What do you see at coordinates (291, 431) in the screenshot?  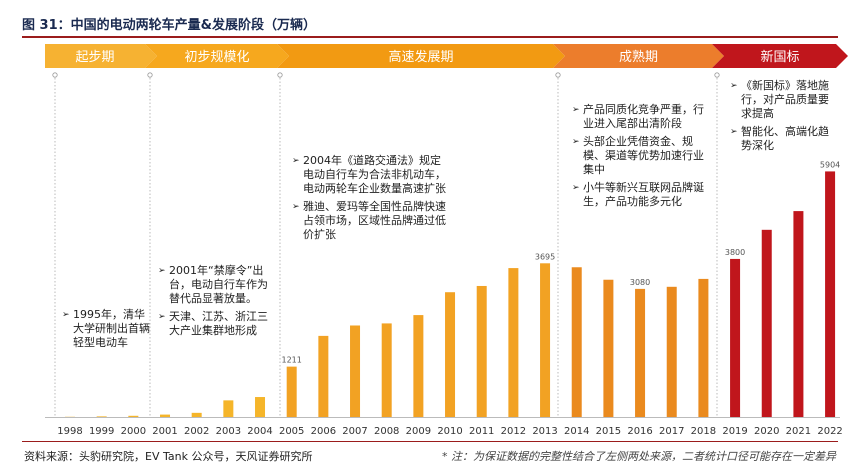 I see `x-tick-2005: 2005` at bounding box center [291, 431].